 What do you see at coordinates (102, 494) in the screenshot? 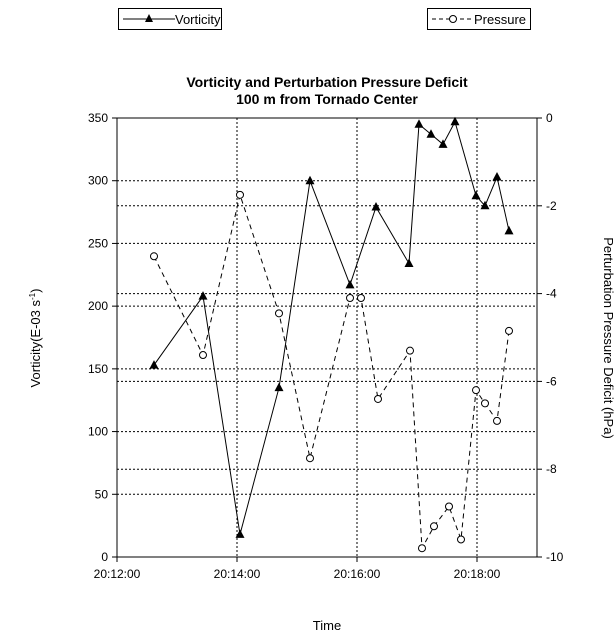
I see `y-tick-label: 50` at bounding box center [102, 494].